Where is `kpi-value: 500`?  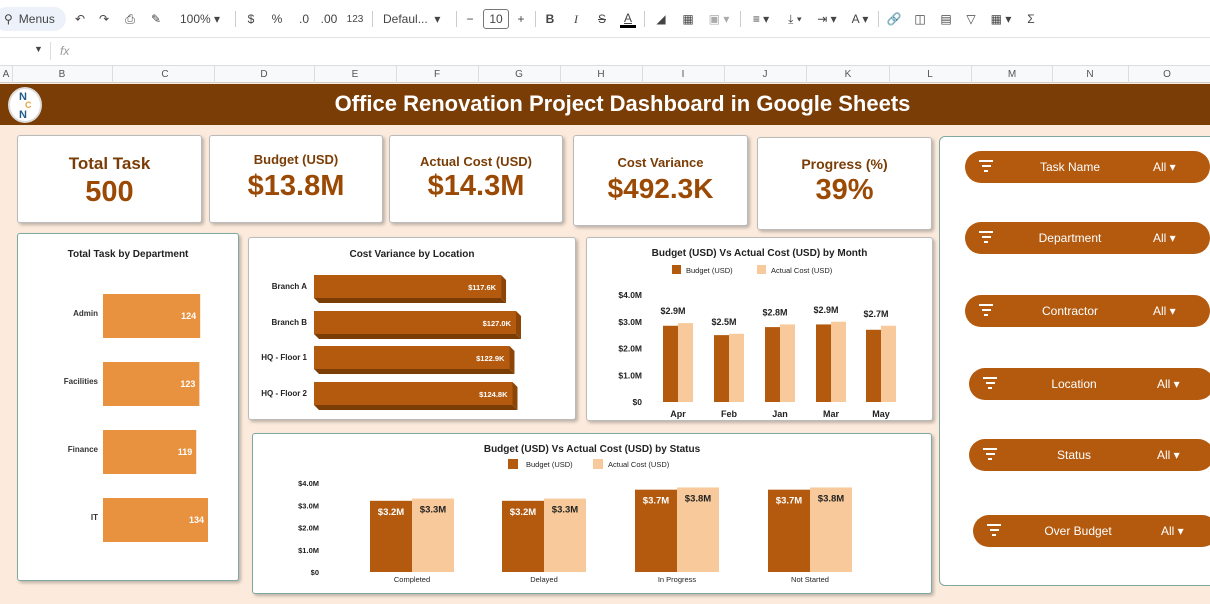
kpi-value: 500 is located at coordinates (109, 192).